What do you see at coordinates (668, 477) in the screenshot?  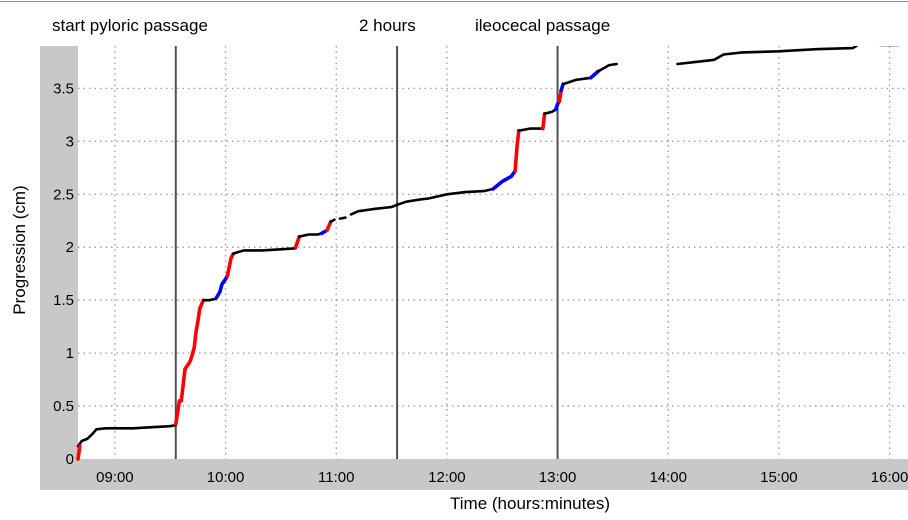 I see `x-tick-label: 14:00` at bounding box center [668, 477].